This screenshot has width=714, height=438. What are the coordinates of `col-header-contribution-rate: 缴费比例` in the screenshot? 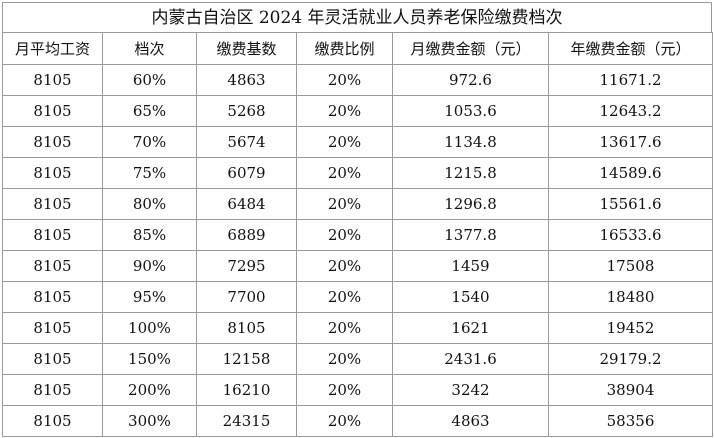 It's located at (344, 48).